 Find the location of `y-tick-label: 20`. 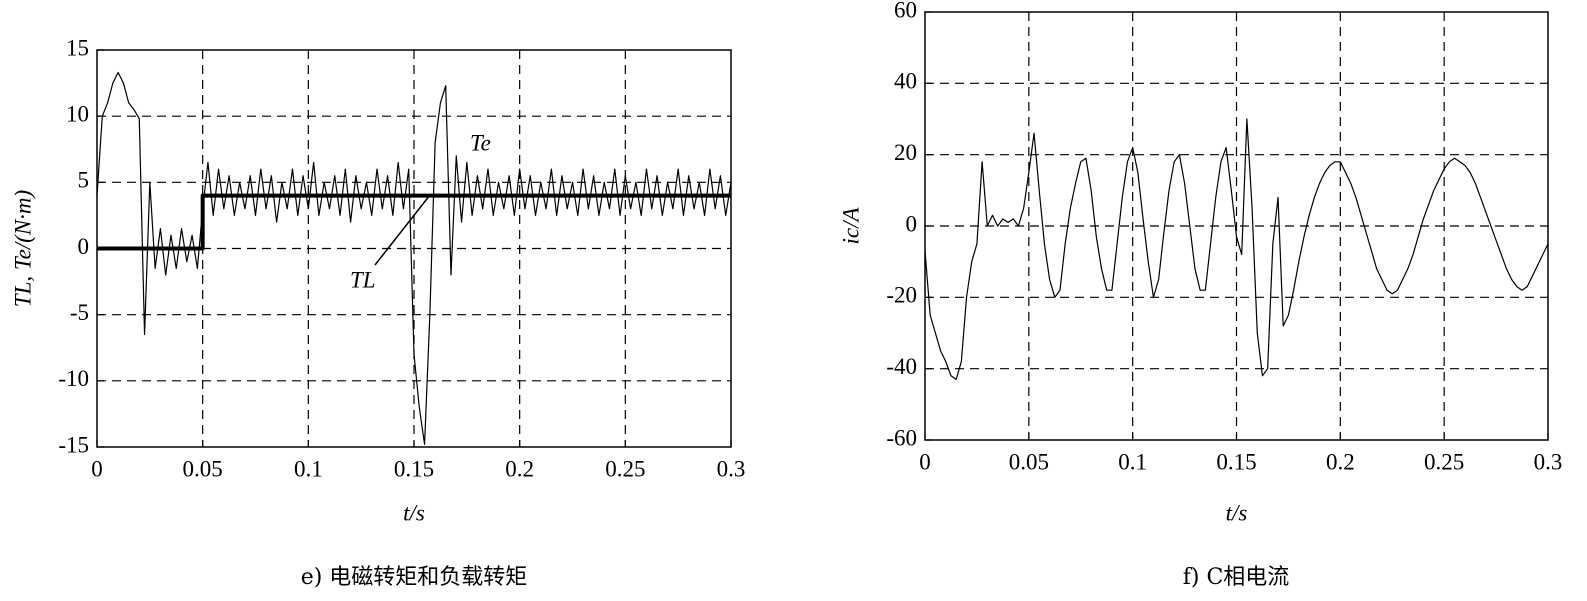

y-tick-label: 20 is located at coordinates (905, 152).